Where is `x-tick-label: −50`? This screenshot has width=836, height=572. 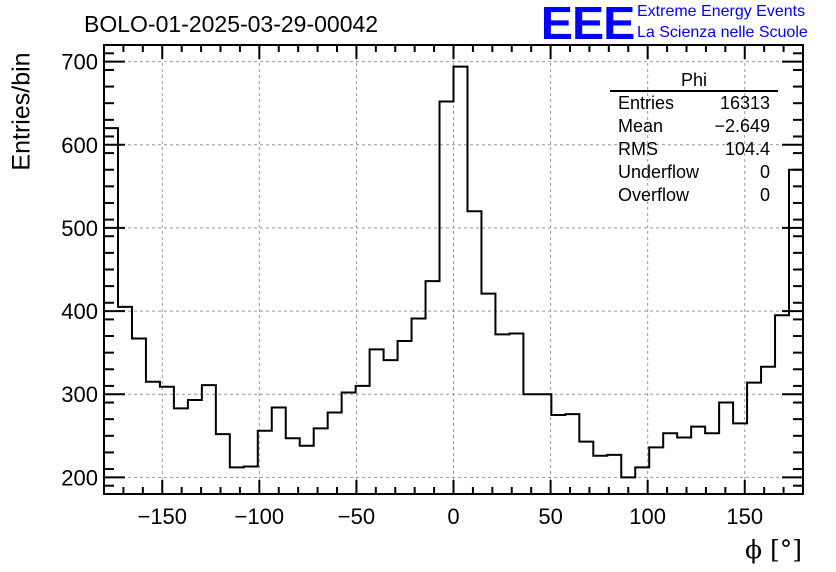
x-tick-label: −50 is located at coordinates (356, 516).